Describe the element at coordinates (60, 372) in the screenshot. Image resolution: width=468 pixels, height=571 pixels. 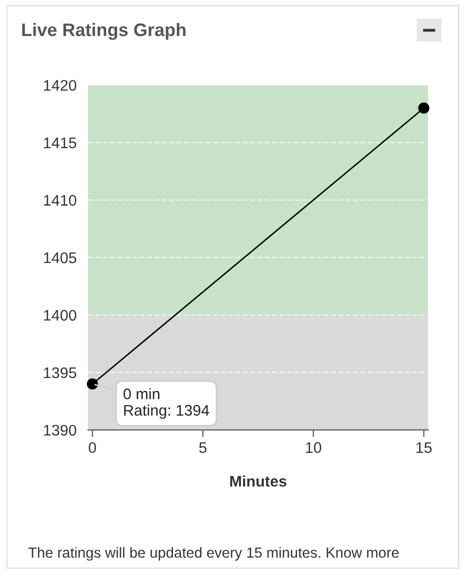
I see `y-tick-label: 1395` at that location.